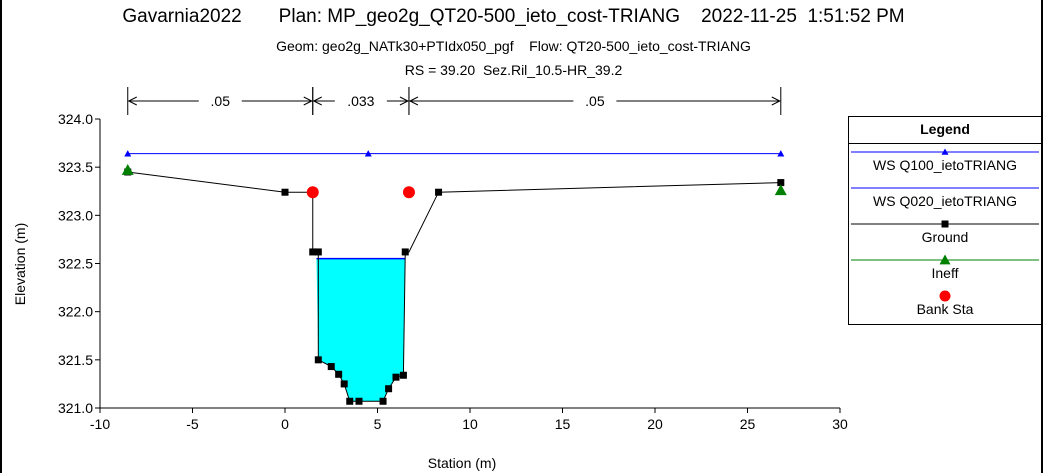 The height and width of the screenshot is (473, 1043). I want to click on series-ws-q100-ietotriang, so click(454, 153).